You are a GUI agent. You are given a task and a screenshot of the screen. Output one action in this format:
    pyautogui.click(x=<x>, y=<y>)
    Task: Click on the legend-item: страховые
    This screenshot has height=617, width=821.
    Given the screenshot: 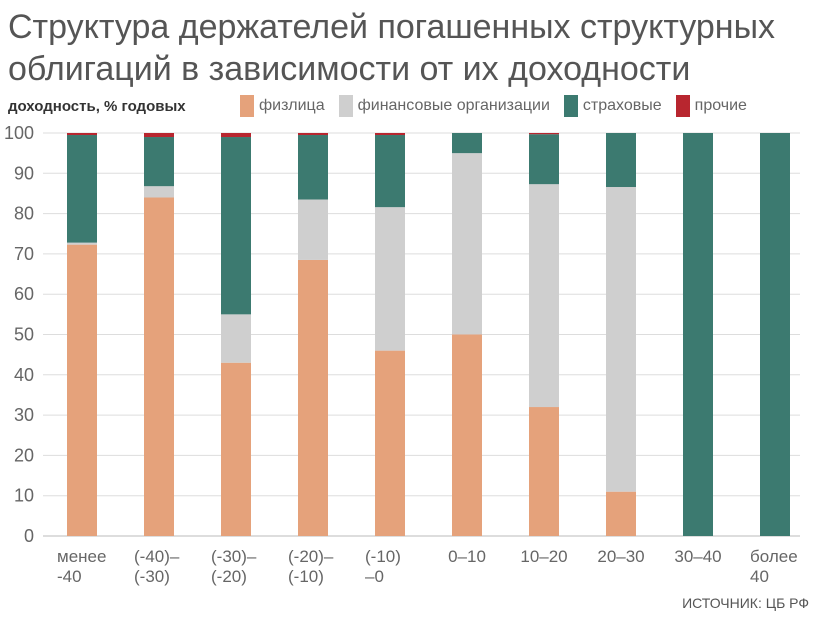 What is the action you would take?
    pyautogui.click(x=612, y=106)
    